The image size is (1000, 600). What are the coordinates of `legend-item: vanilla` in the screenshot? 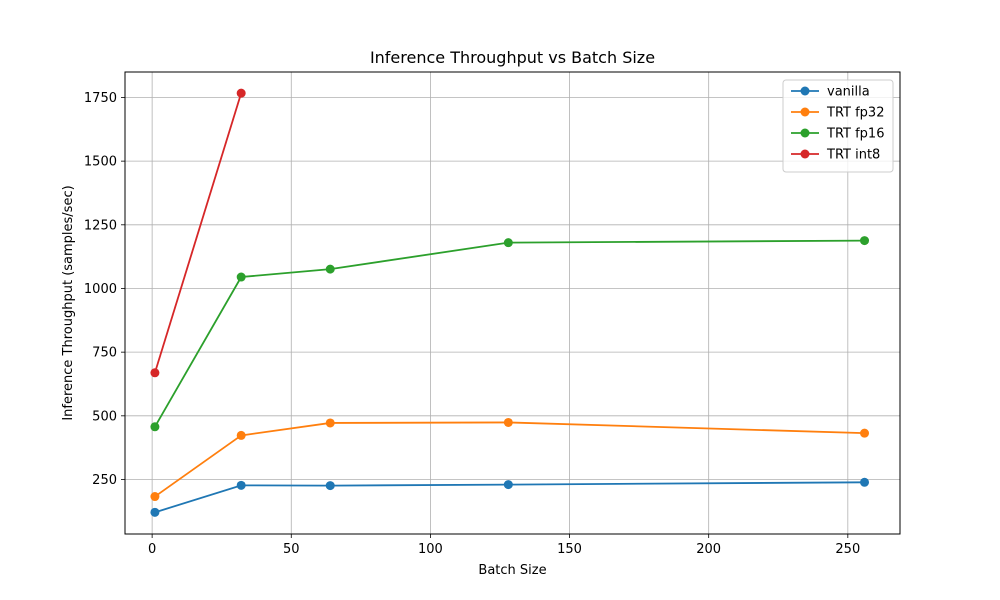 It's located at (830, 92).